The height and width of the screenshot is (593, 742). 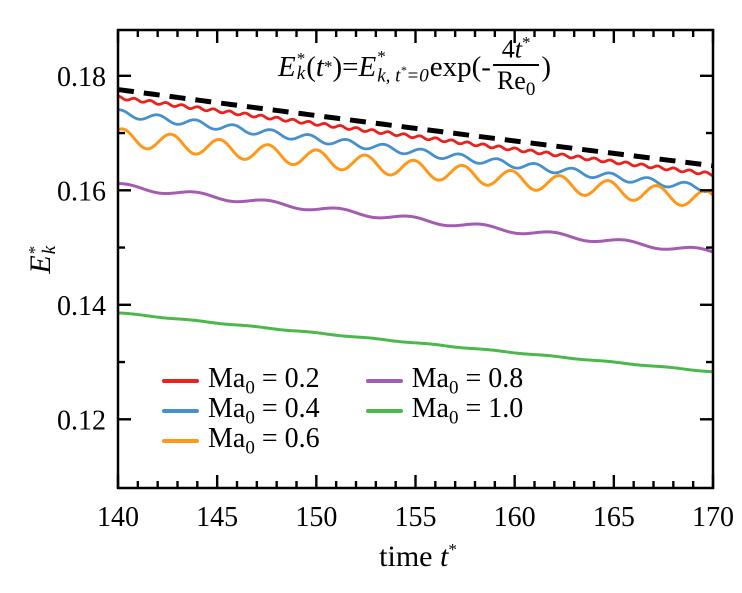 I want to click on y-axis-label: E * k, so click(x=42, y=259).